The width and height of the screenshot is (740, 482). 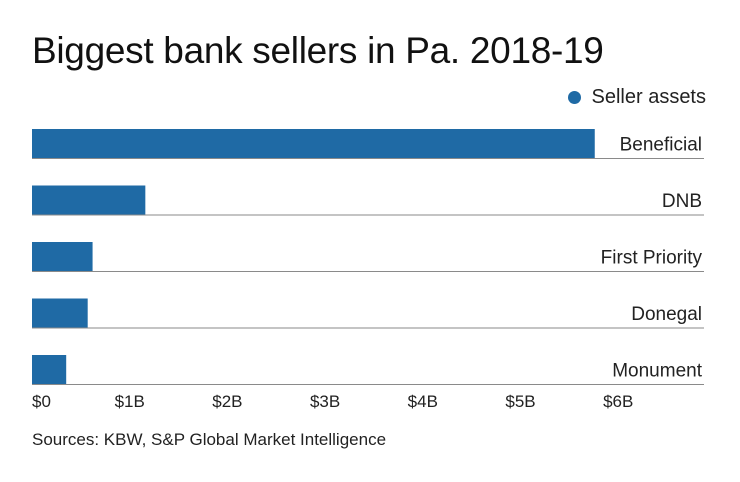 What do you see at coordinates (682, 201) in the screenshot?
I see `category-label: DNB` at bounding box center [682, 201].